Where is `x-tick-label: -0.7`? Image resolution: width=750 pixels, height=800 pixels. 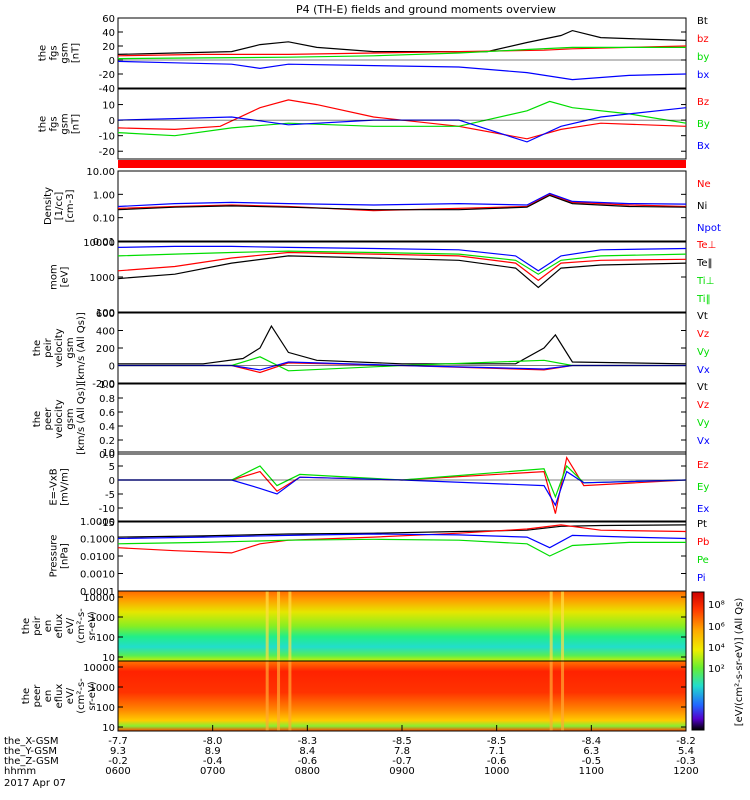 x-tick-label: -0.7 is located at coordinates (402, 761).